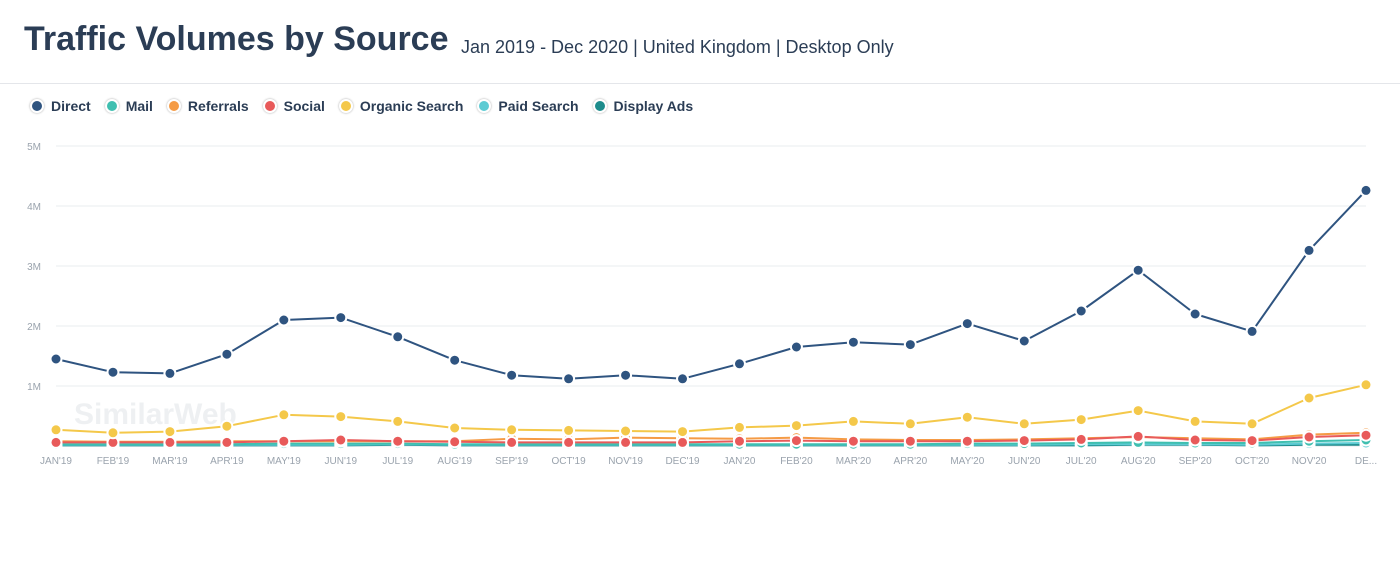 The height and width of the screenshot is (582, 1400). I want to click on y-tick-label: 1M, so click(34, 387).